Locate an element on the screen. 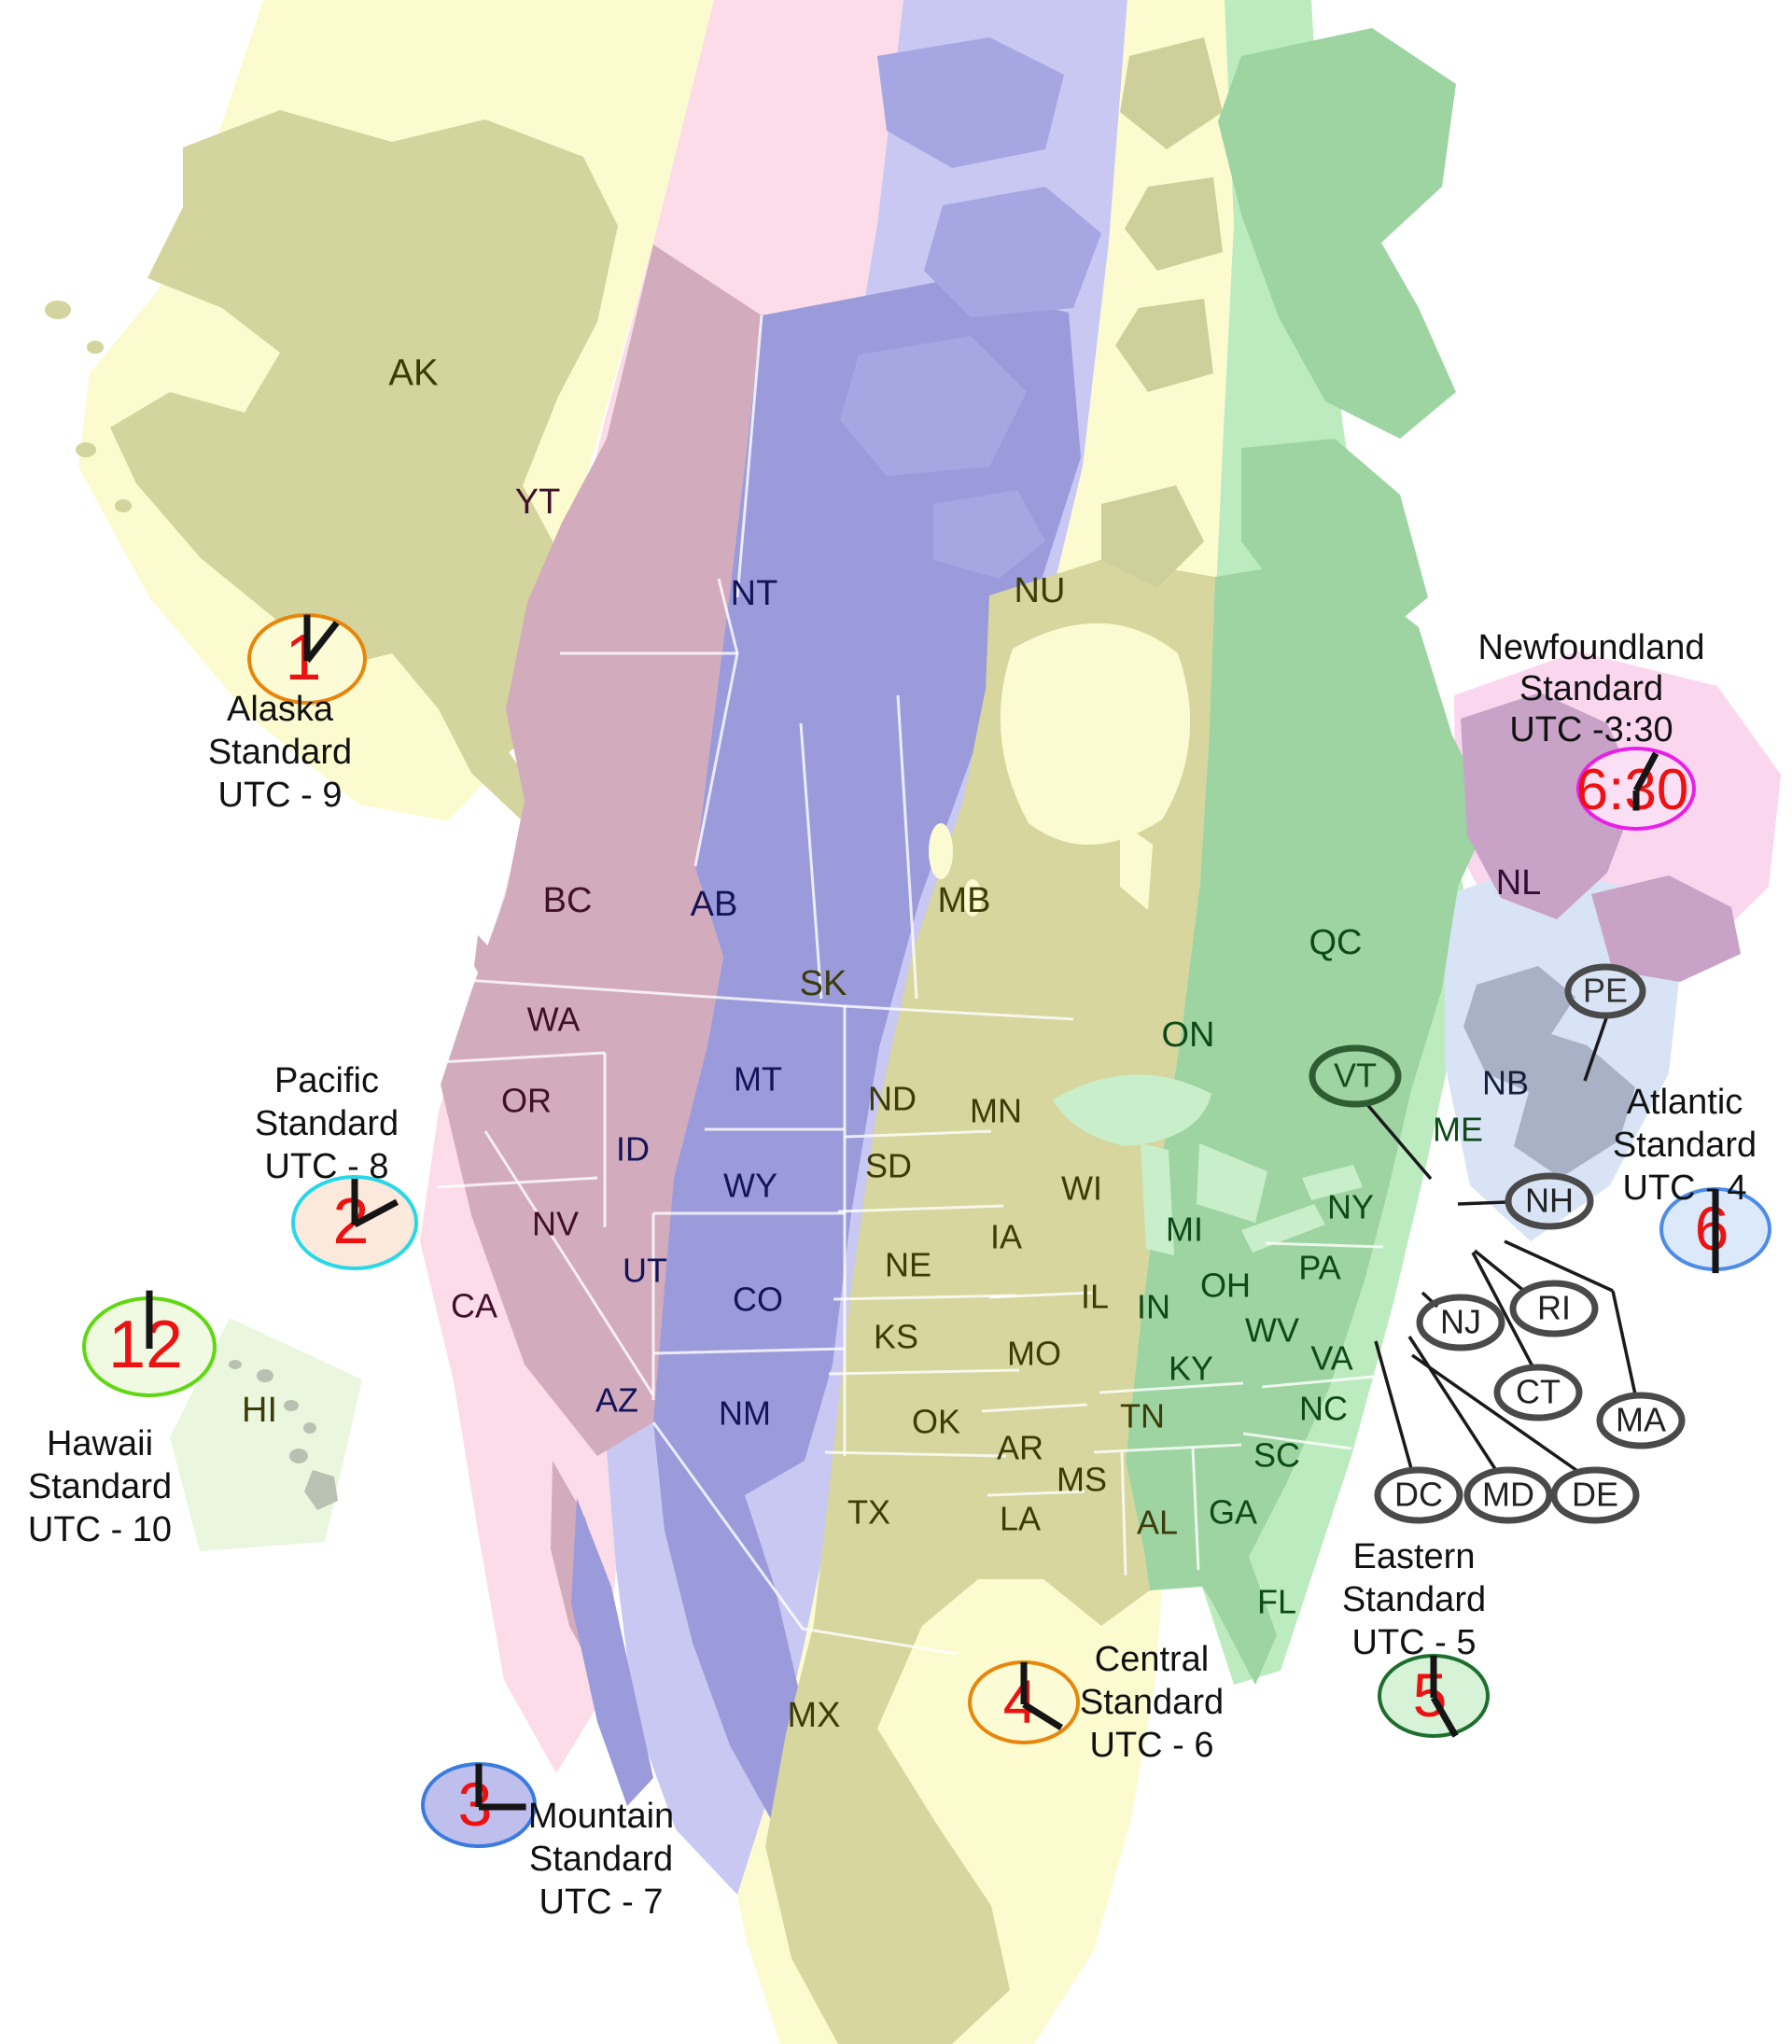 The width and height of the screenshot is (1792, 2044). zone-label-hawaii: Hawaii Standard UTC - 10 is located at coordinates (100, 1486).